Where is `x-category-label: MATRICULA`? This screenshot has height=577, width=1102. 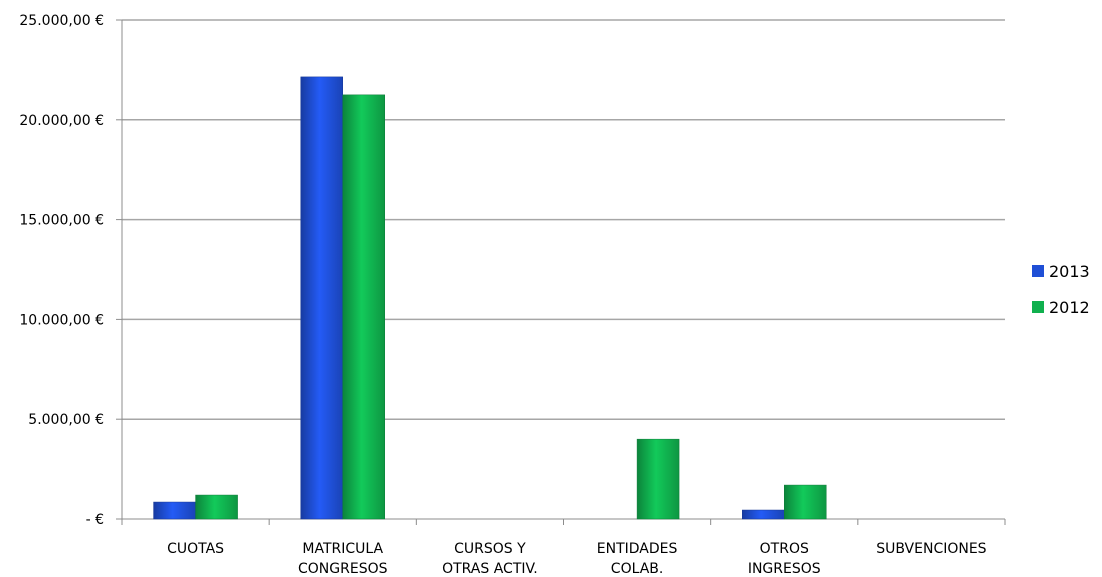 x-category-label: MATRICULA is located at coordinates (342, 549).